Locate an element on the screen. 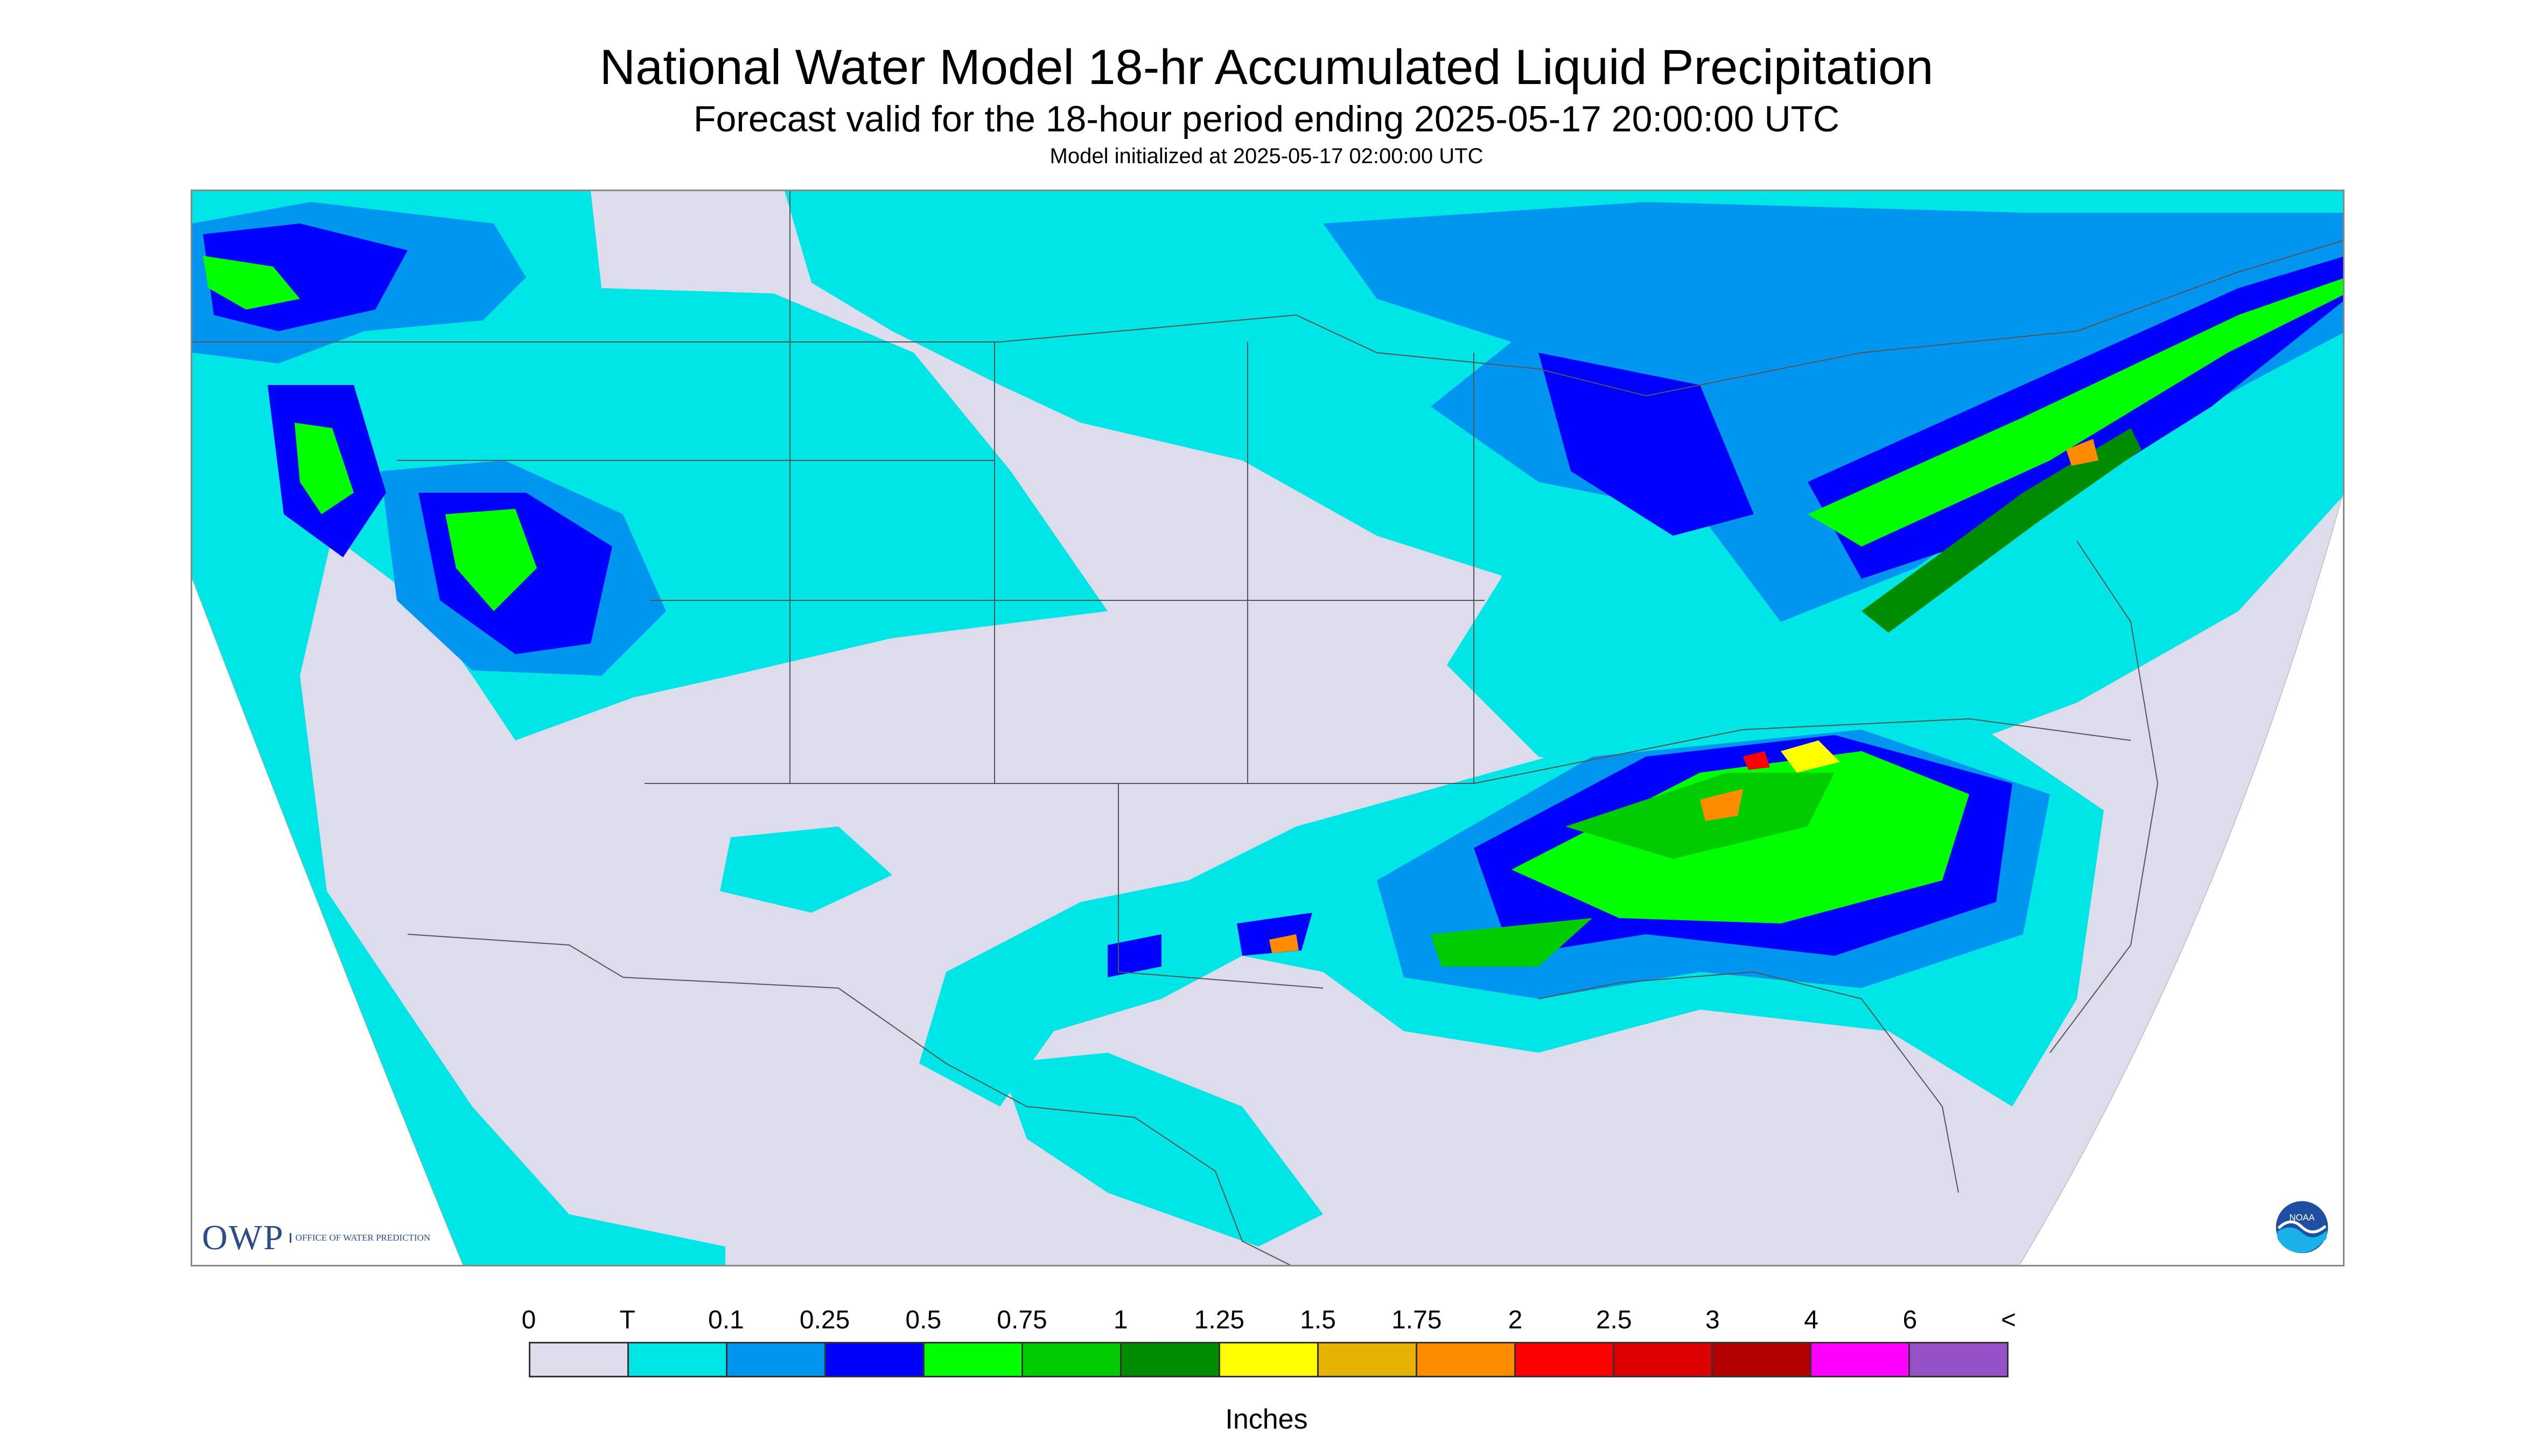 The image size is (2533, 1456). idaho-green is located at coordinates (491, 560).